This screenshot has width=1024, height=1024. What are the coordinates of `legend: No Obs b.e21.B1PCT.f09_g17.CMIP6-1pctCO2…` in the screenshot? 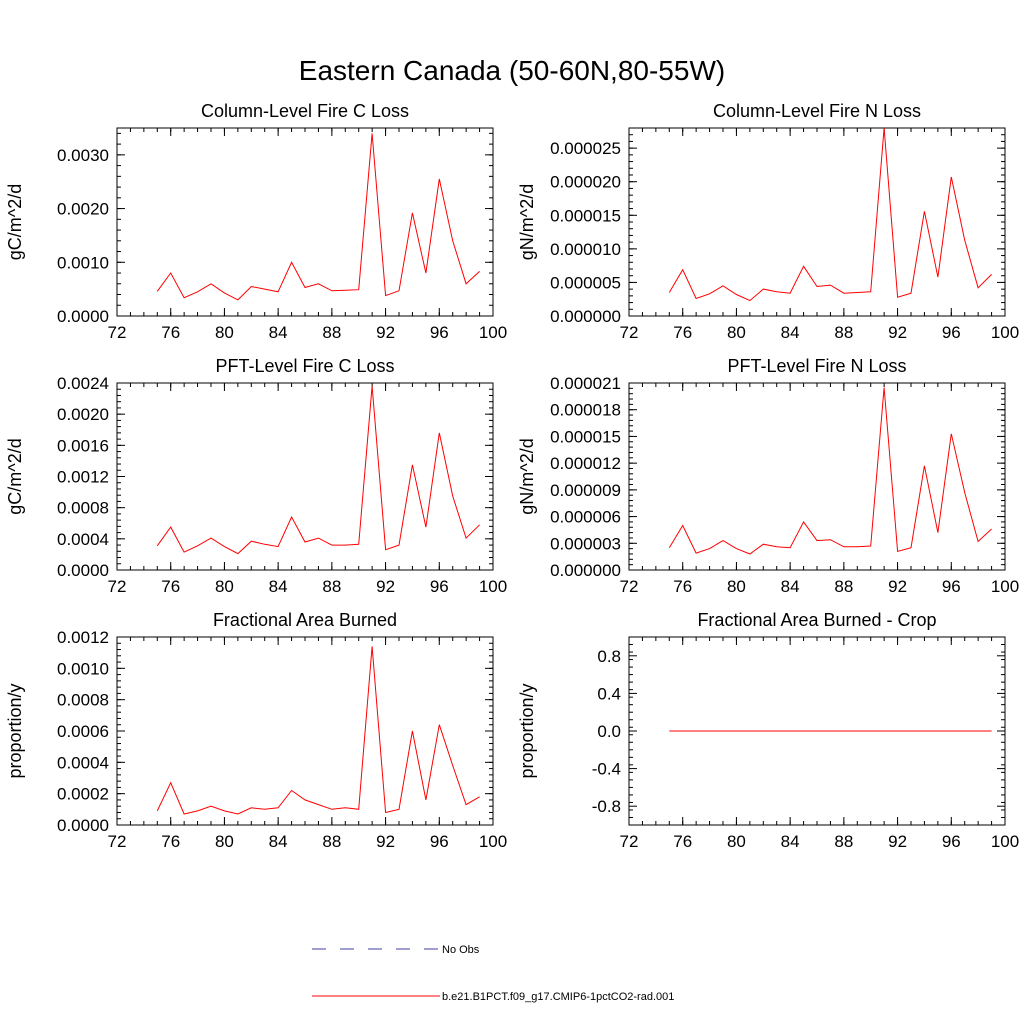 It's located at (493, 973).